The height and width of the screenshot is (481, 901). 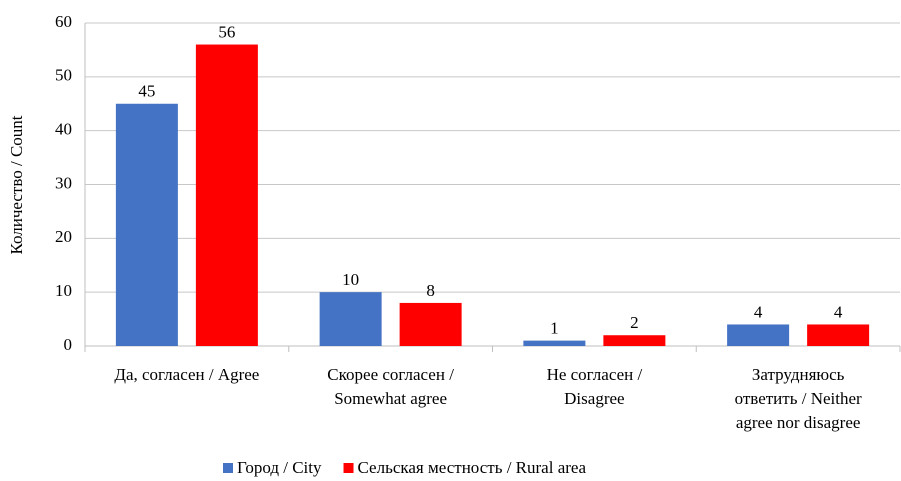 What do you see at coordinates (68, 344) in the screenshot?
I see `y-tick-label: 0` at bounding box center [68, 344].